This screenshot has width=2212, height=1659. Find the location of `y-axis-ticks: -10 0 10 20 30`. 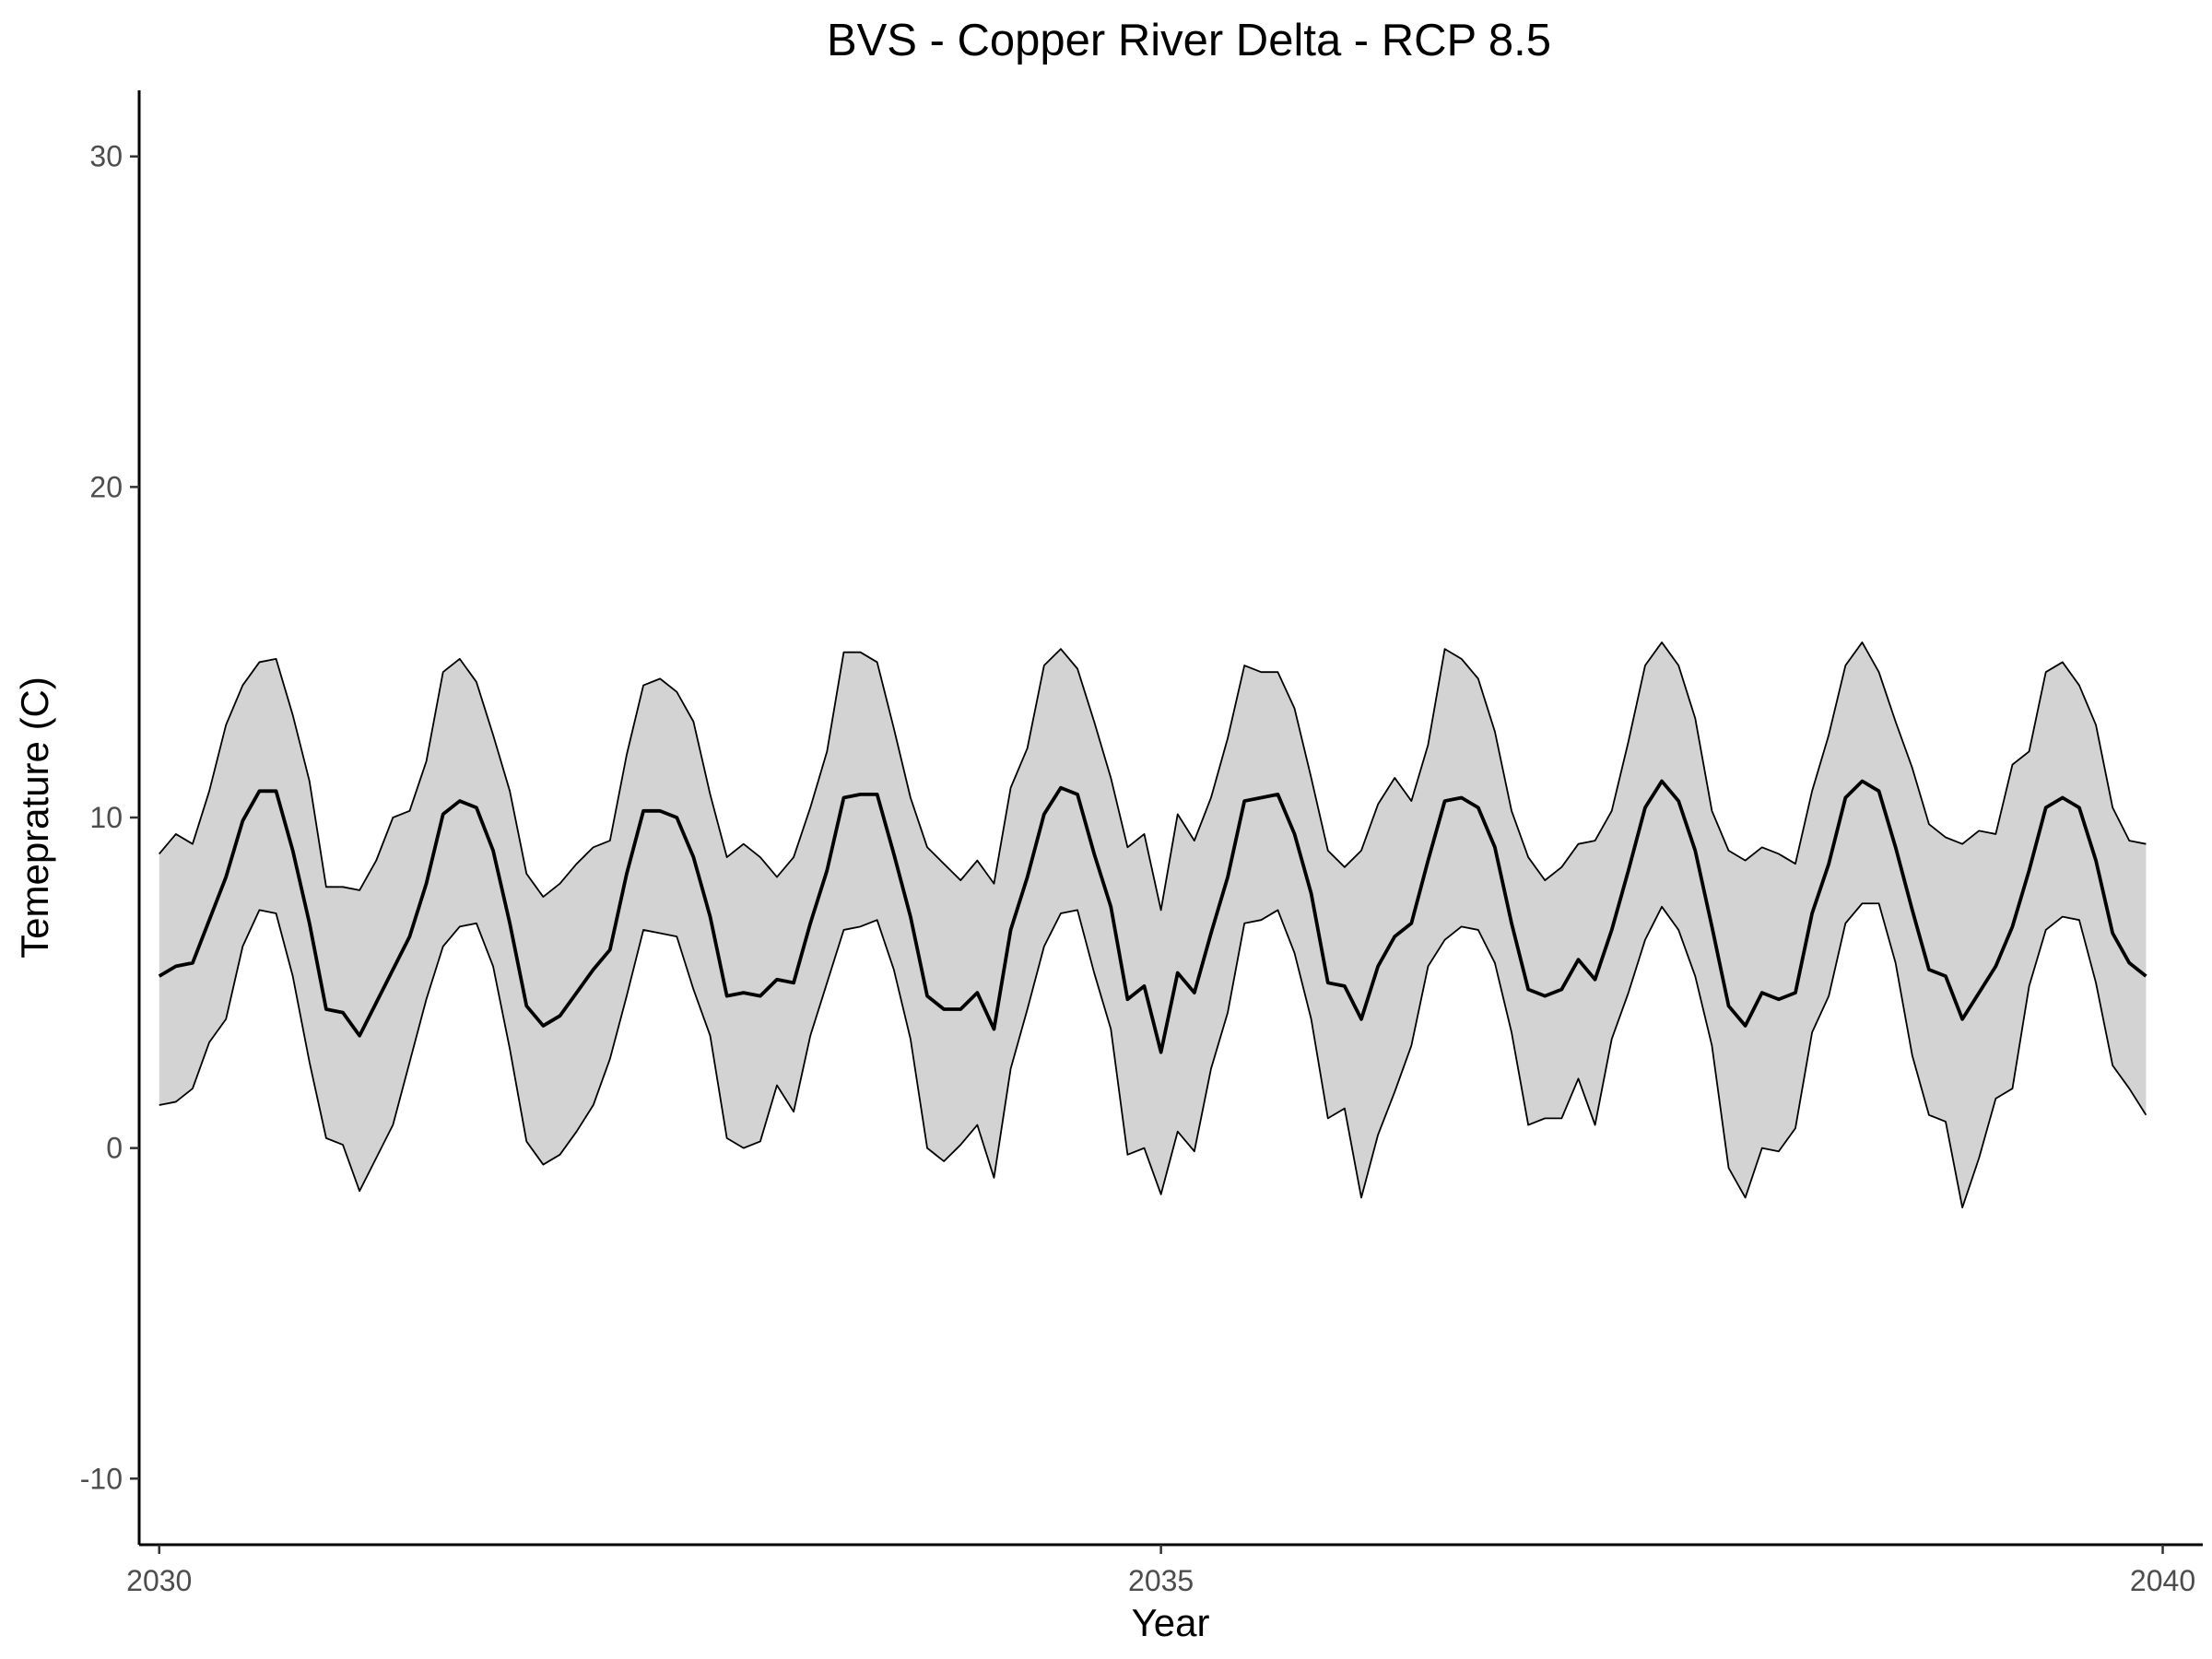

y-axis-ticks: -10 0 10 20 30 is located at coordinates (109, 817).